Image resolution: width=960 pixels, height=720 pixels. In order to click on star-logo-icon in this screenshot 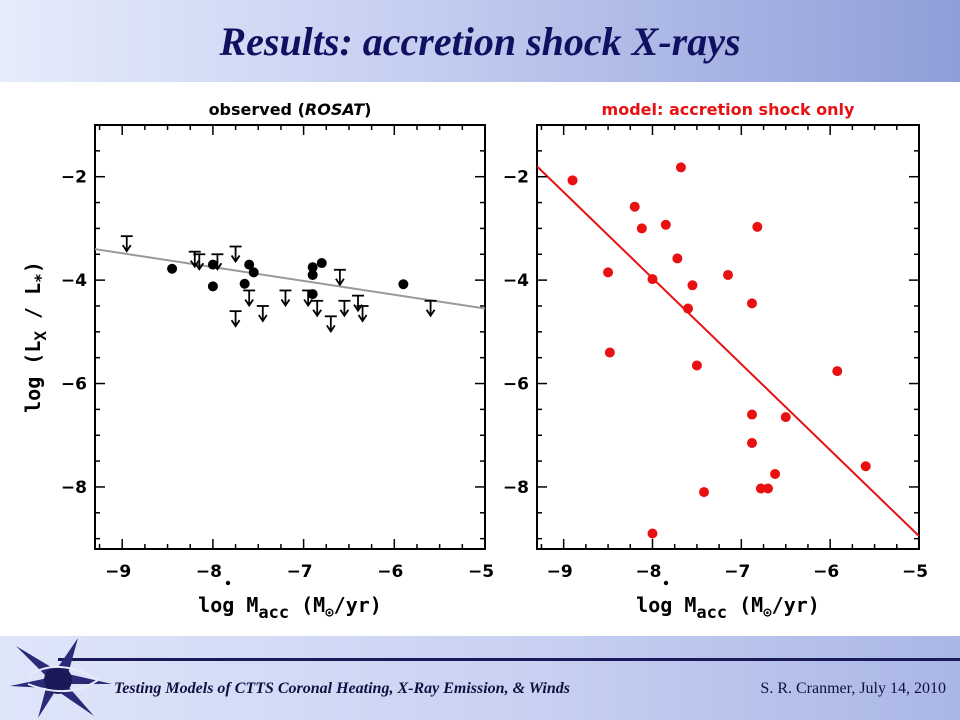, I will do `click(61, 678)`.